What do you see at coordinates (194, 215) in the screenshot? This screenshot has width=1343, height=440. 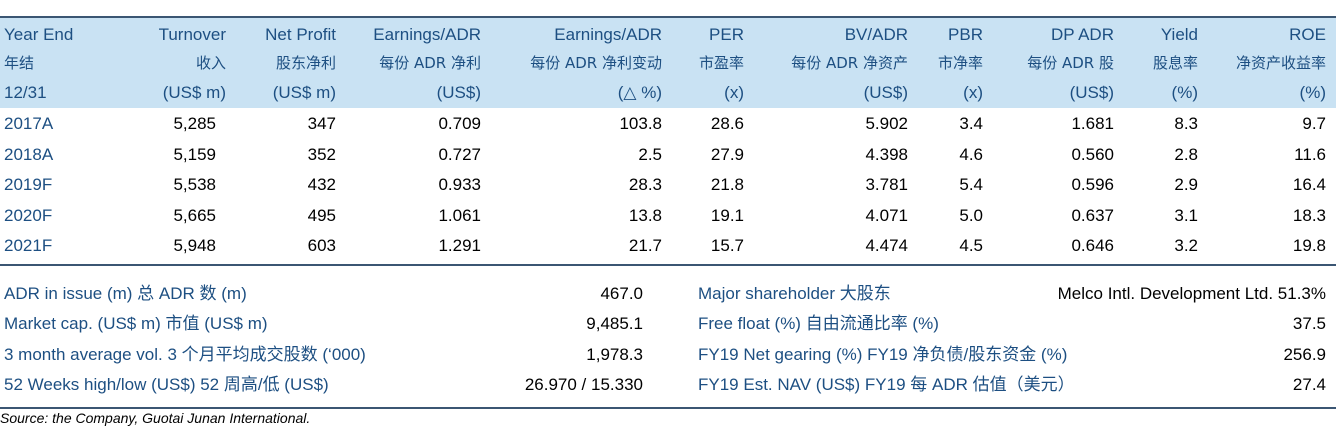 I see `value-cell: 5,665` at bounding box center [194, 215].